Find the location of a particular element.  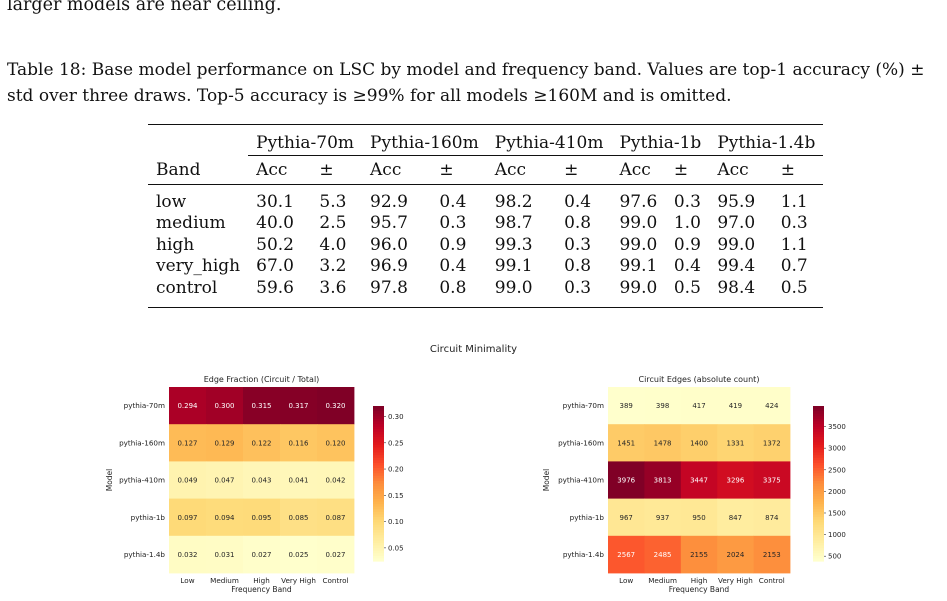

std-cell: 1.1 is located at coordinates (794, 201).